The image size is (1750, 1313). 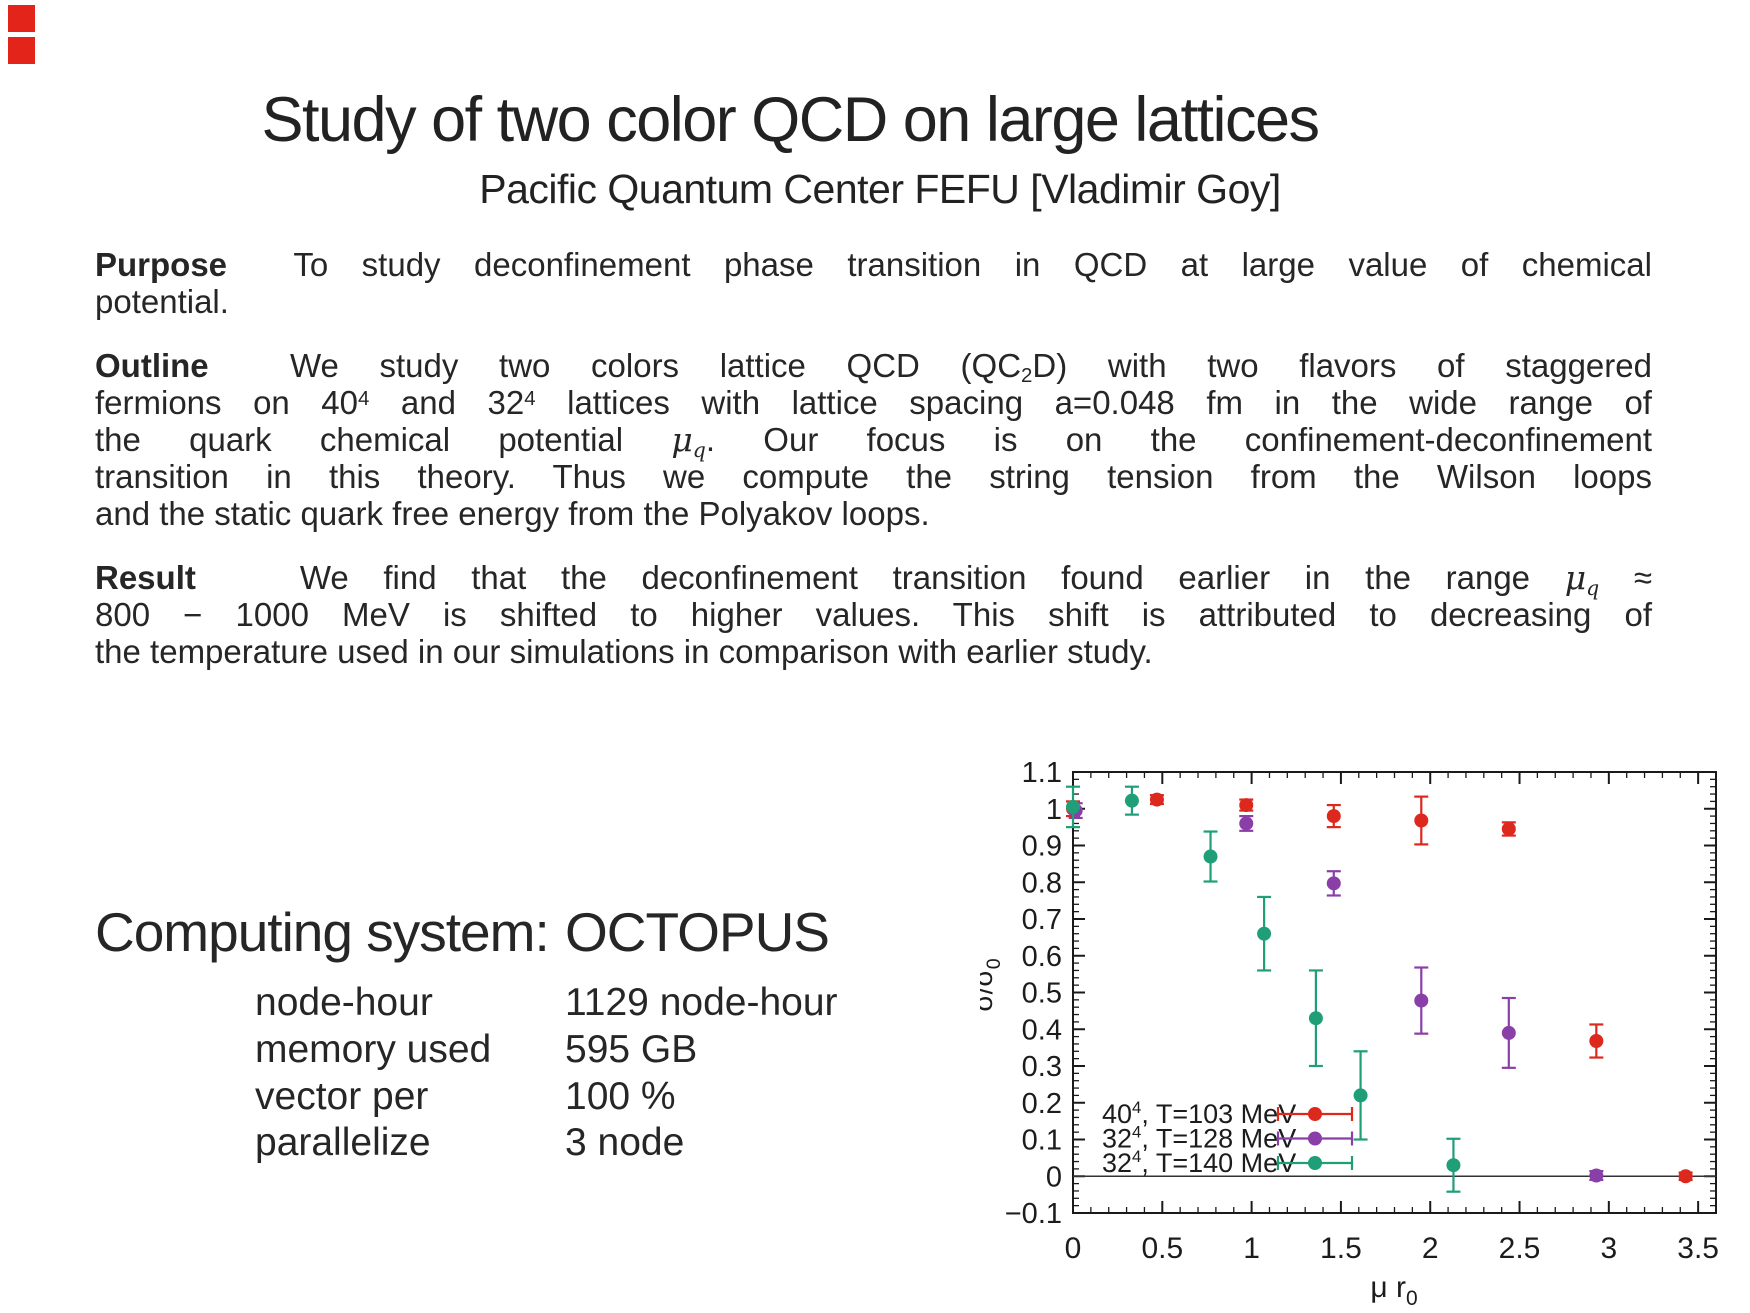 What do you see at coordinates (1698, 1248) in the screenshot?
I see `x-tick-label: 3.5` at bounding box center [1698, 1248].